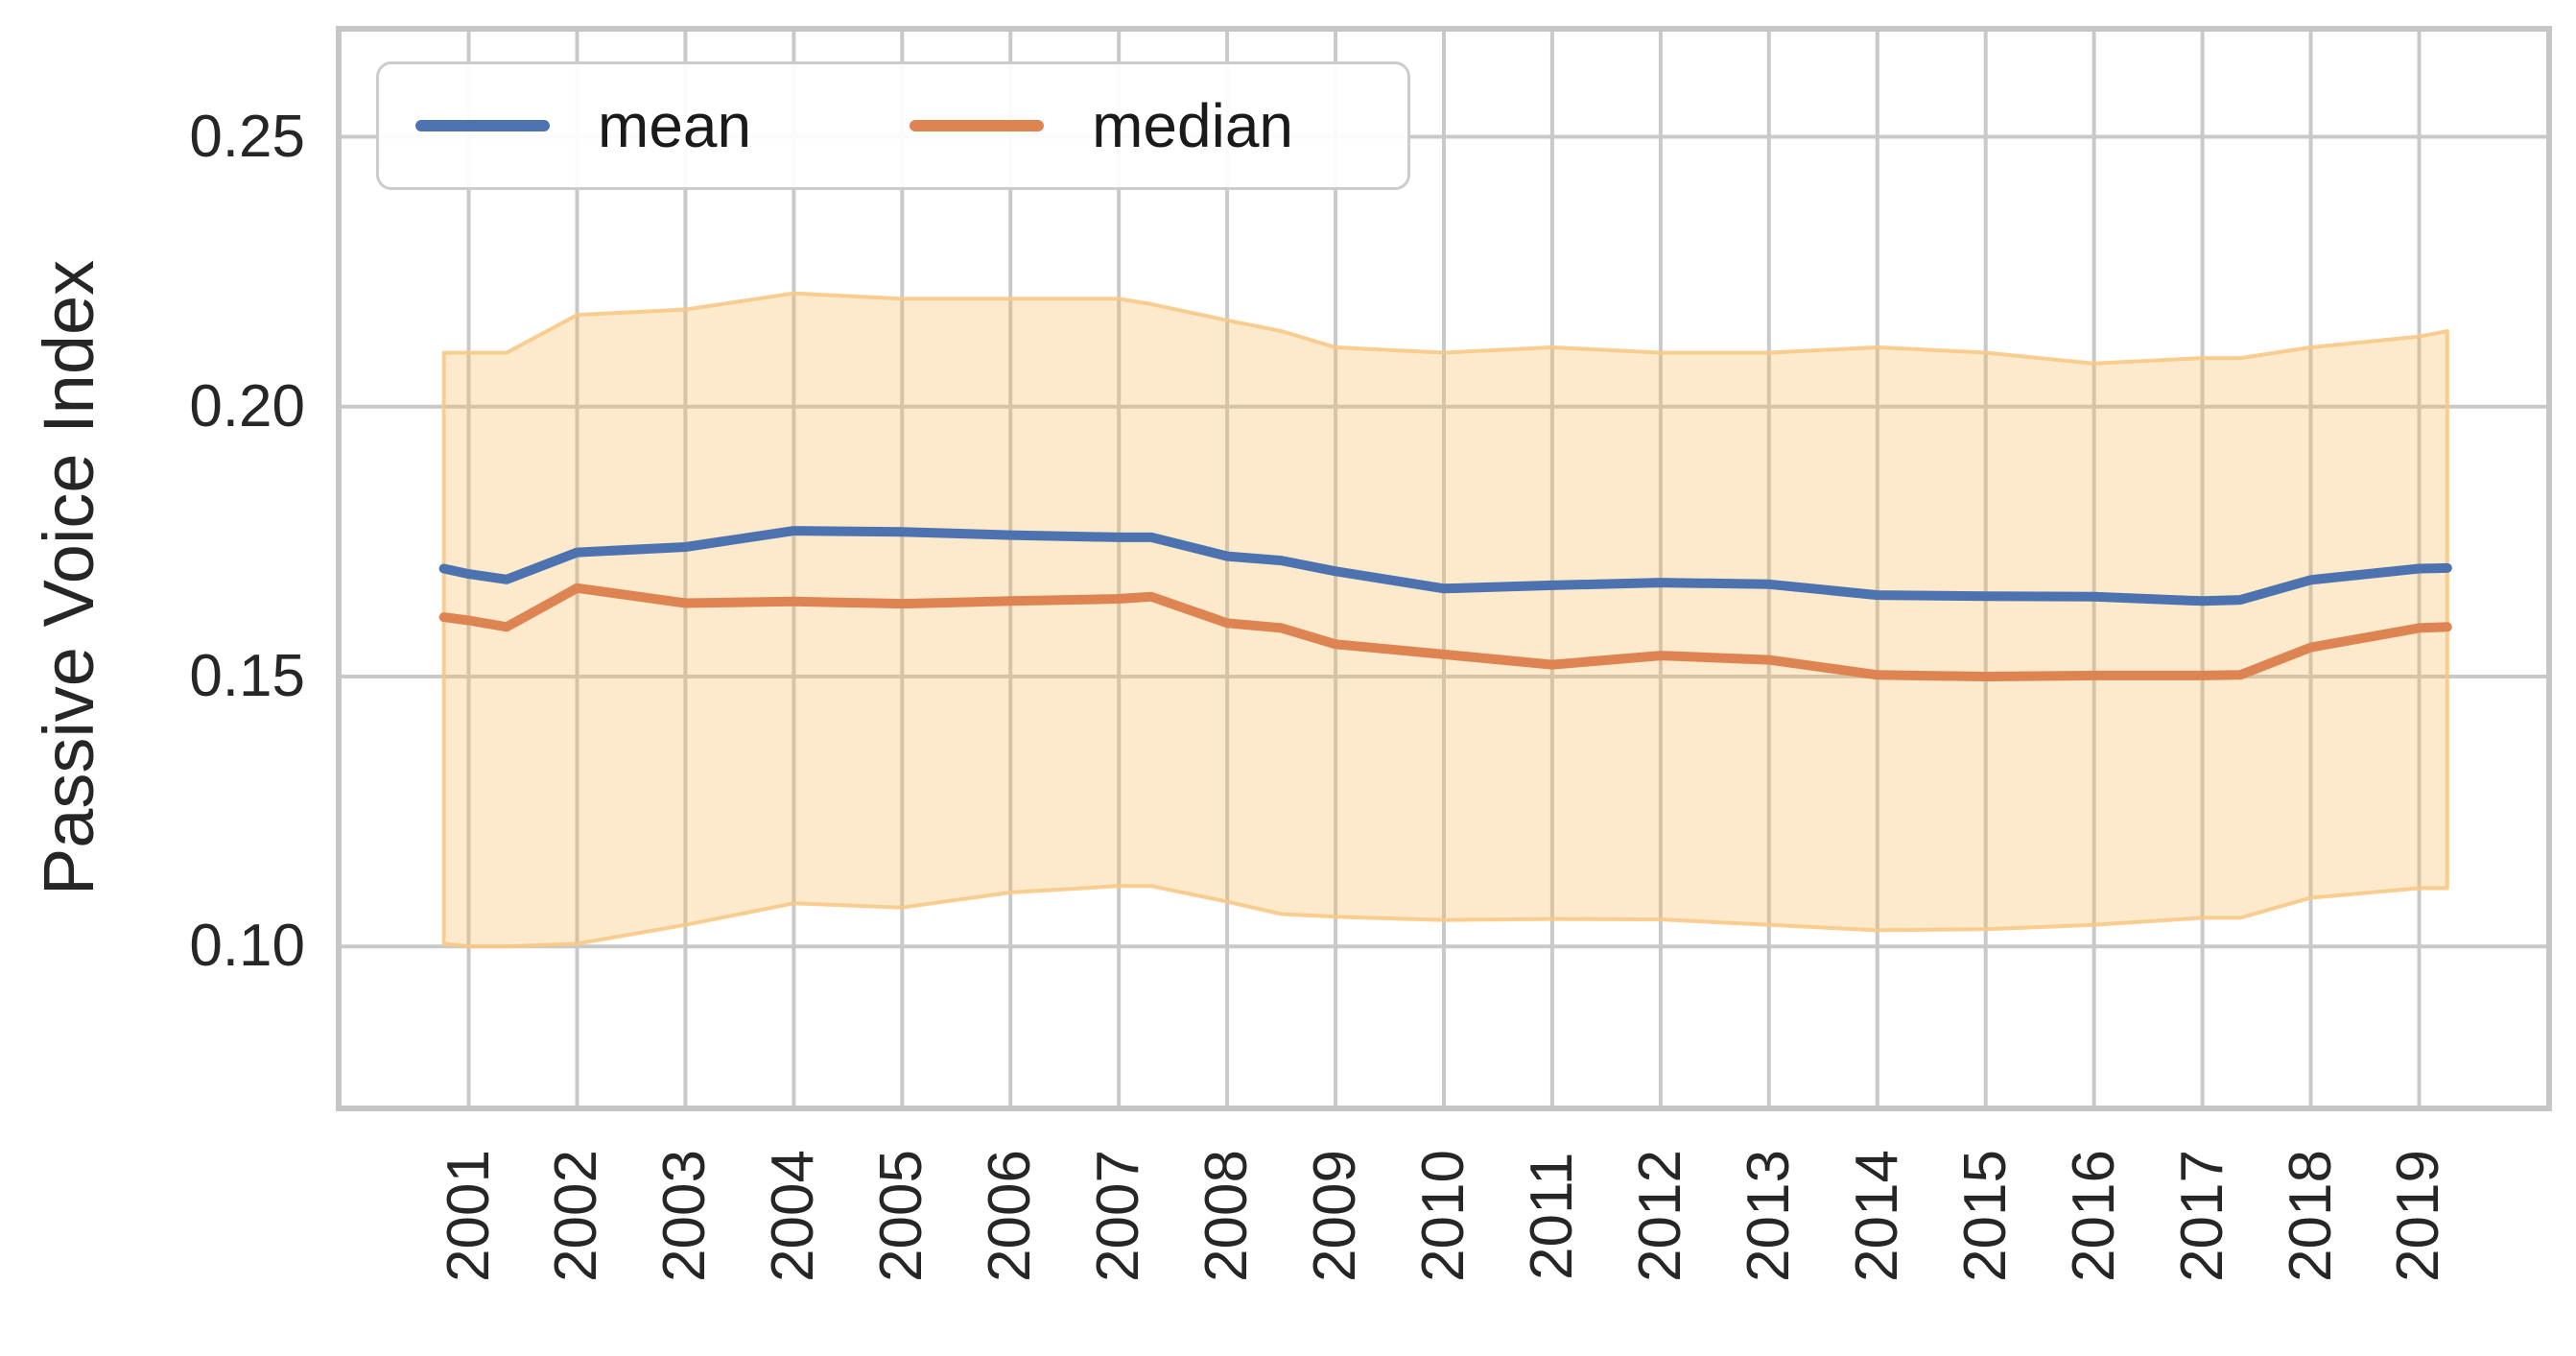  I want to click on y-axis-label: Passive Voice Index, so click(69, 577).